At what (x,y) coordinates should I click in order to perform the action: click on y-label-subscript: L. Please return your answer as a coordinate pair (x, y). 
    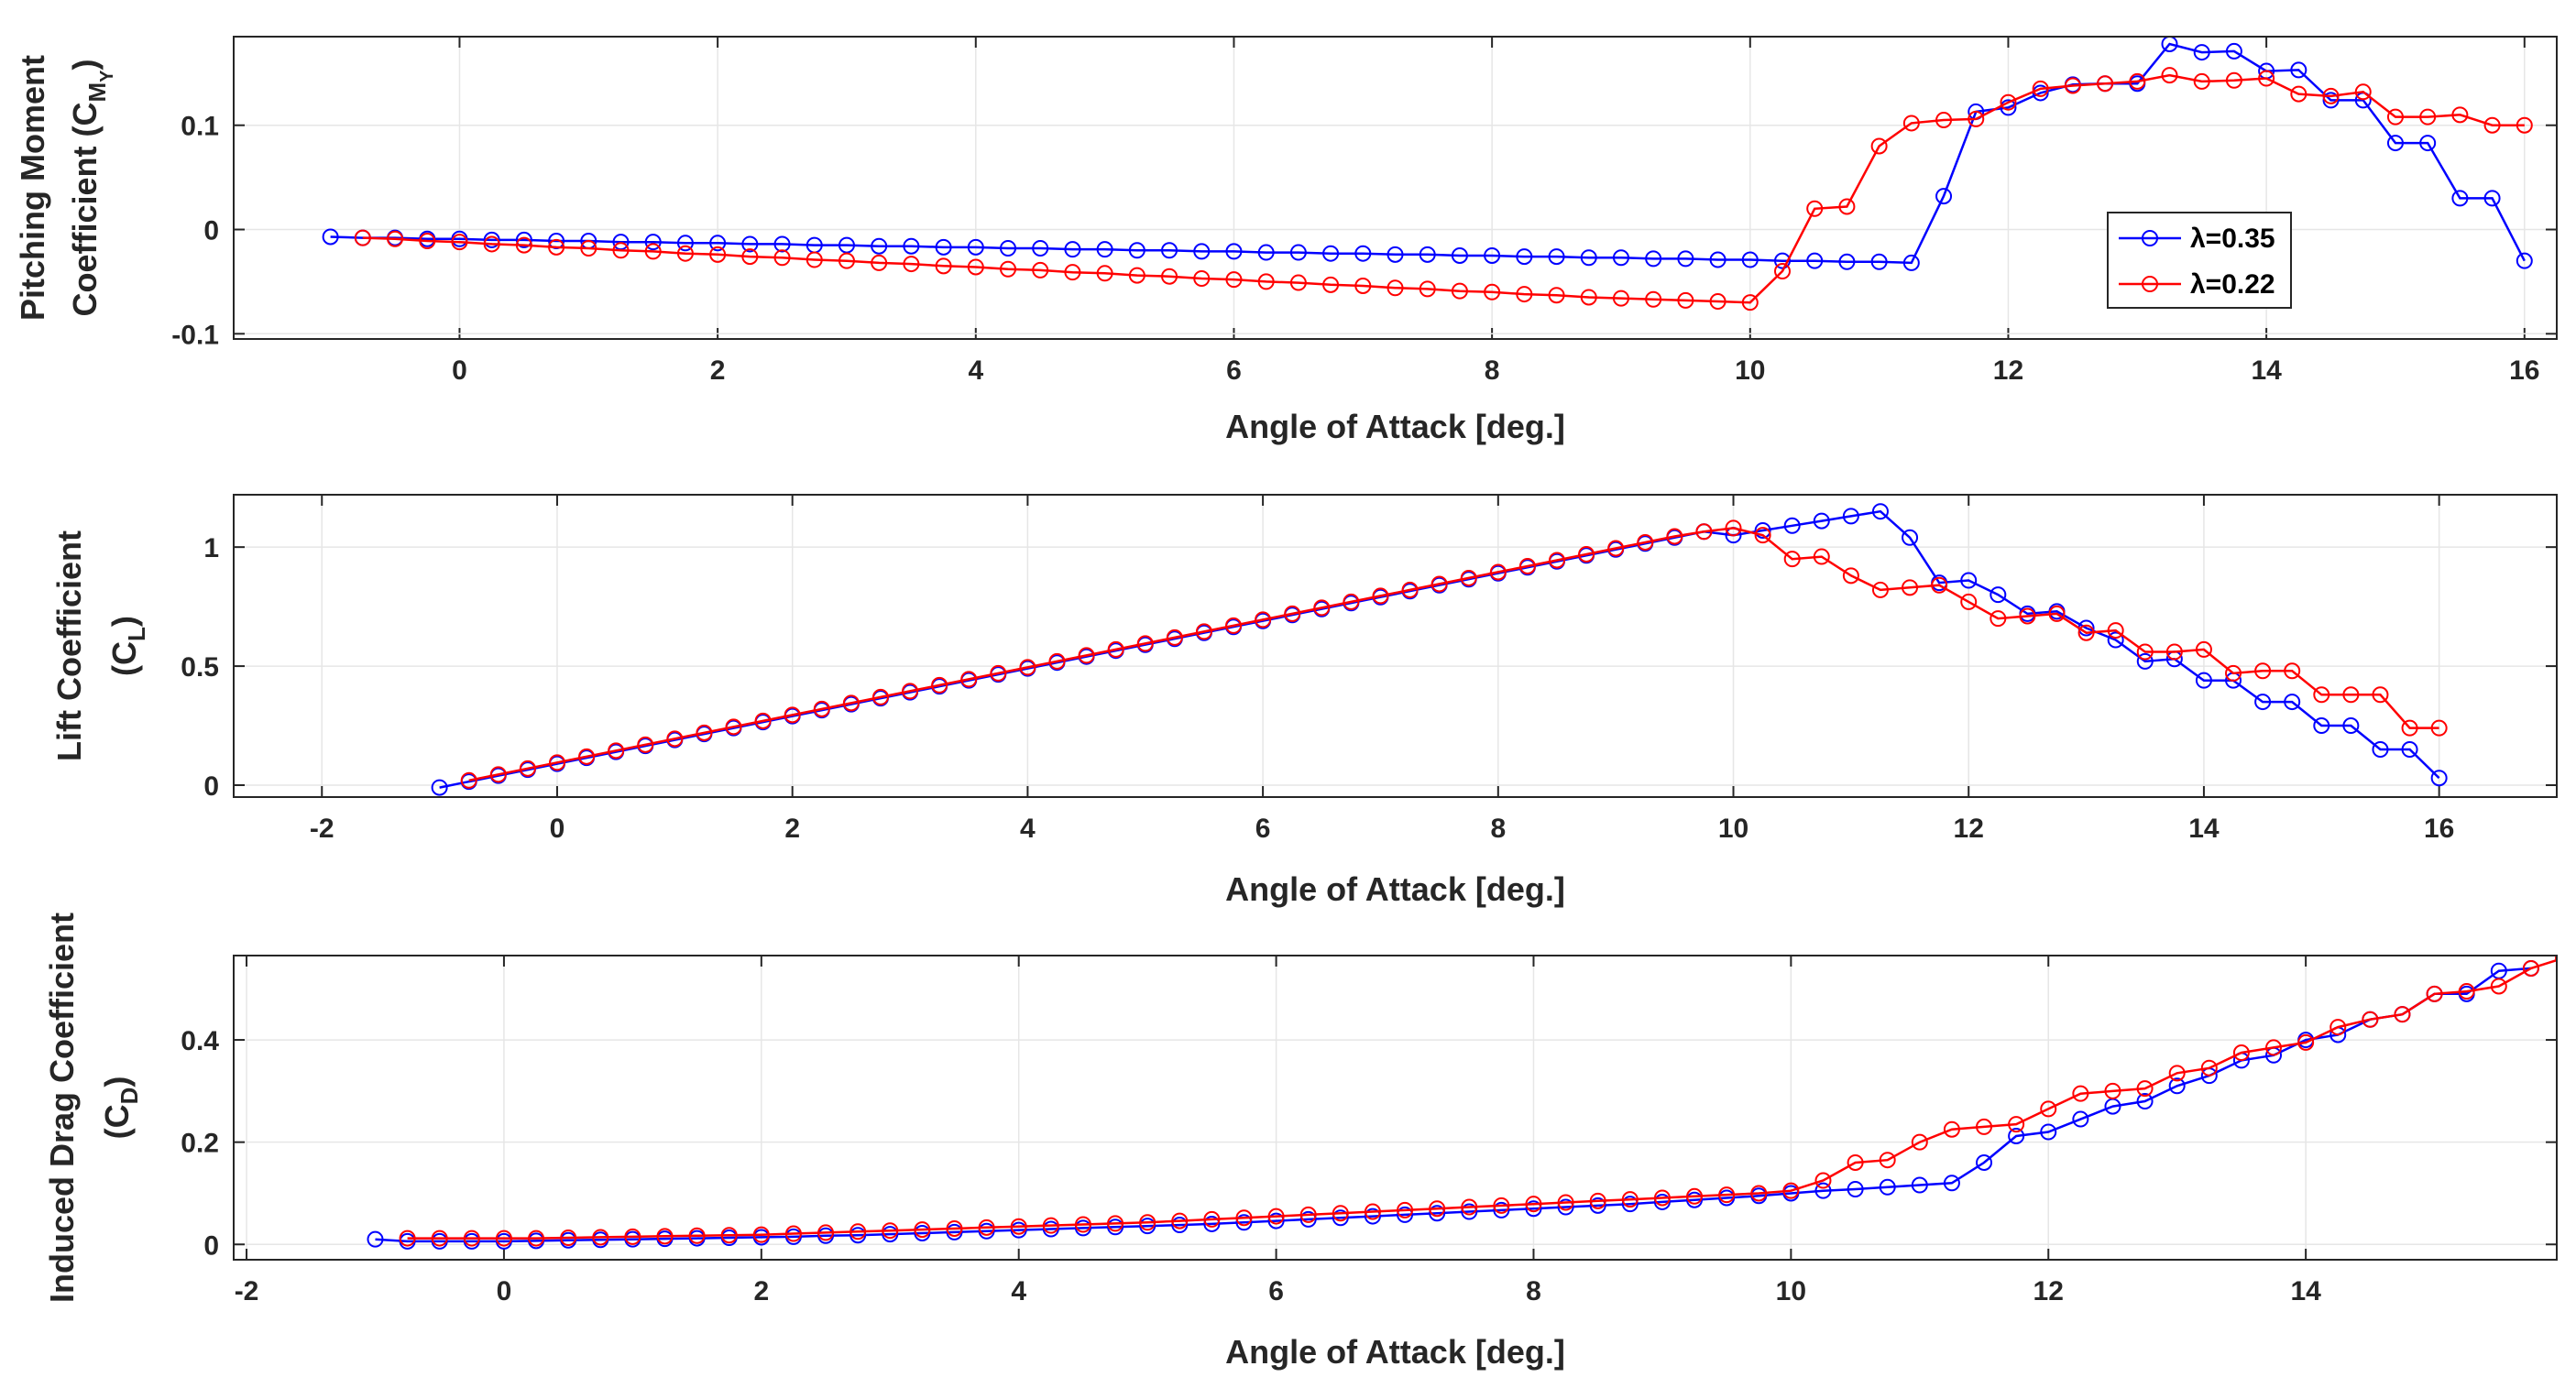
    Looking at the image, I should click on (136, 634).